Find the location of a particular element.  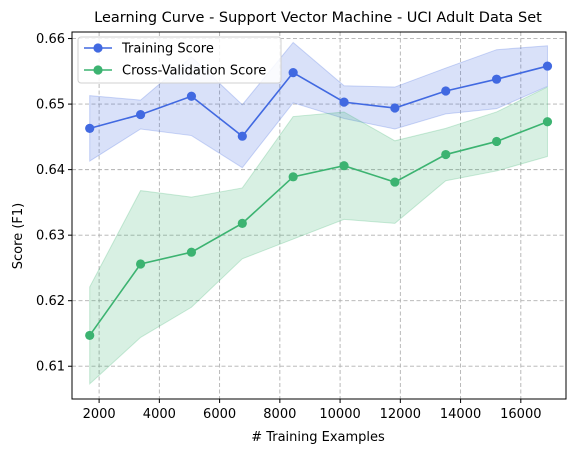

y-tick-label: 0.63 is located at coordinates (50, 236).